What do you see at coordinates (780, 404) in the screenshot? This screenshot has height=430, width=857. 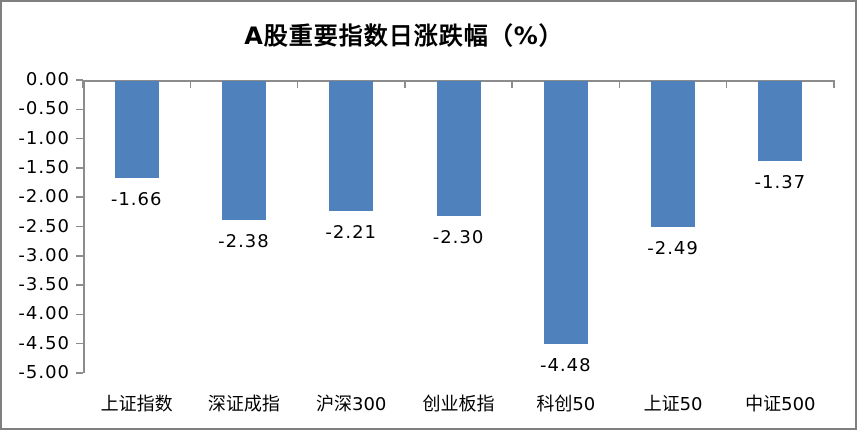 I see `x-axis-category-label: 中证500` at bounding box center [780, 404].